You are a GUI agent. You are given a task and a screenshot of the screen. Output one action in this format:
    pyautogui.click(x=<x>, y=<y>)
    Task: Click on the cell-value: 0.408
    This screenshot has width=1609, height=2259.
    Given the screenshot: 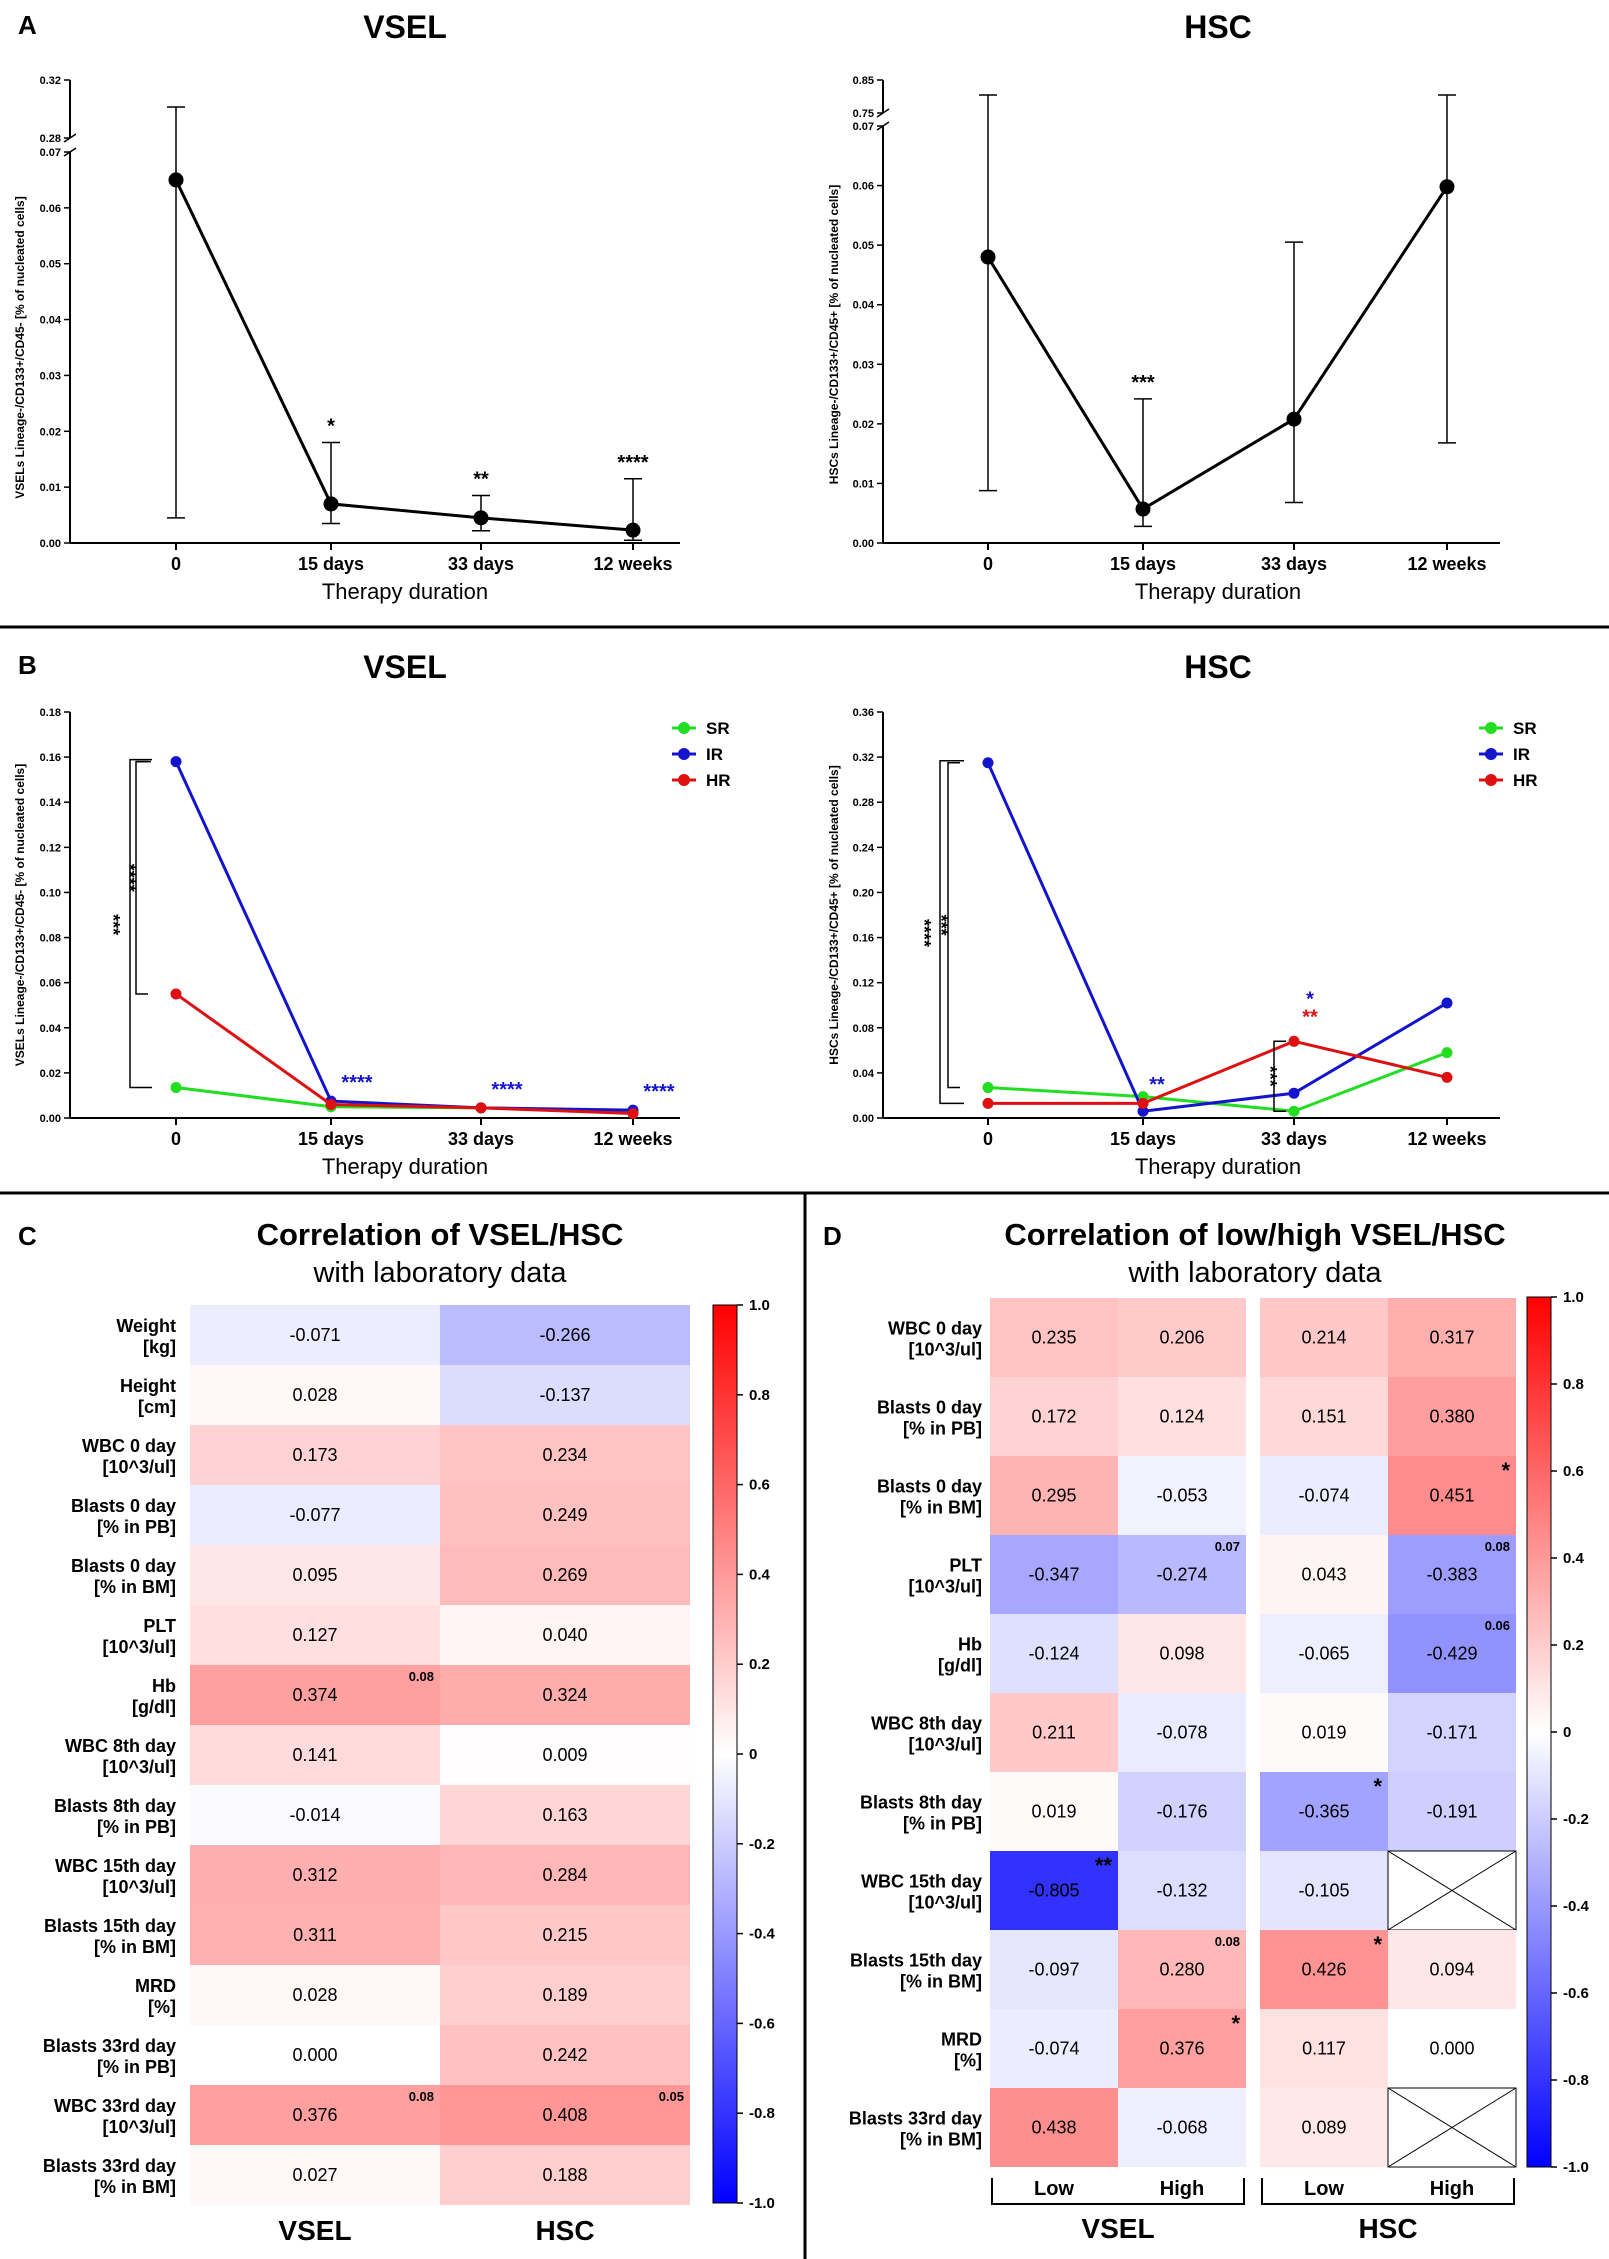 What is the action you would take?
    pyautogui.click(x=564, y=2115)
    